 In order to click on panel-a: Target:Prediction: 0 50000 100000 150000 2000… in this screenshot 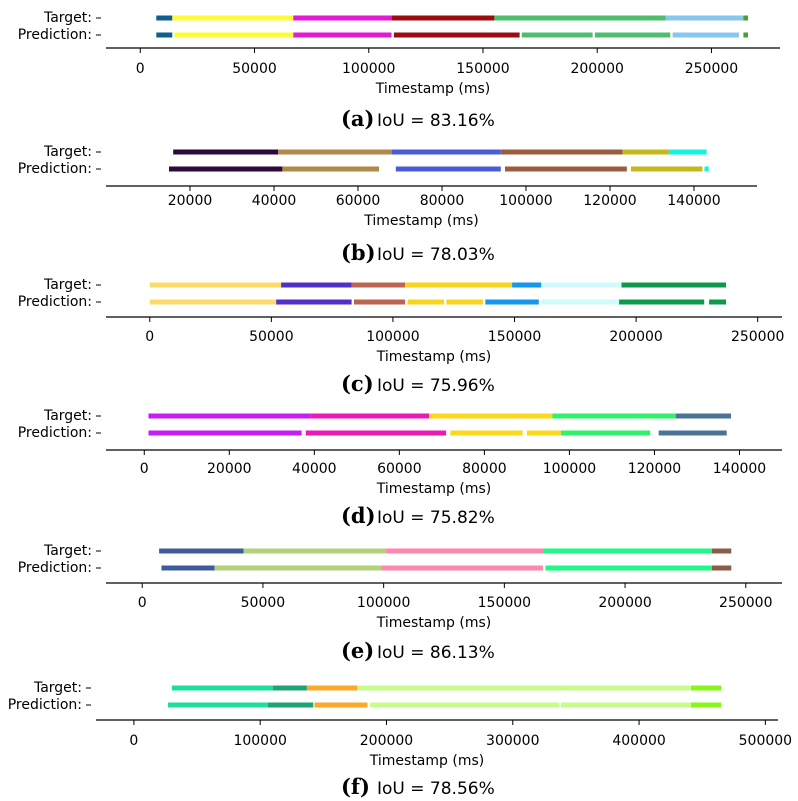, I will do `click(399, 70)`.